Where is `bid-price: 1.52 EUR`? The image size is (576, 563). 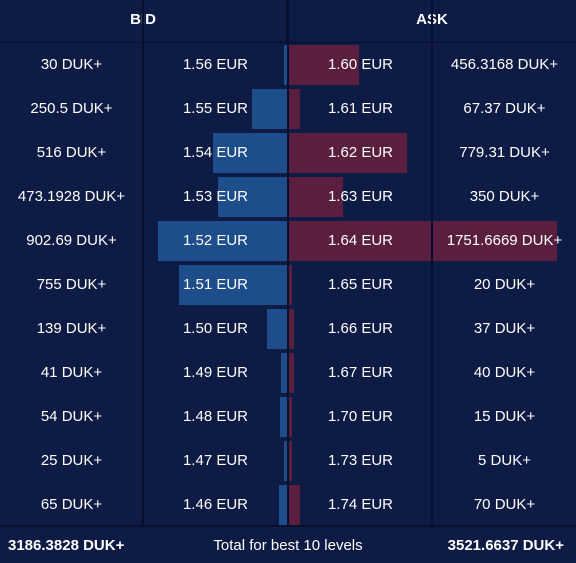
bid-price: 1.52 EUR is located at coordinates (215, 240).